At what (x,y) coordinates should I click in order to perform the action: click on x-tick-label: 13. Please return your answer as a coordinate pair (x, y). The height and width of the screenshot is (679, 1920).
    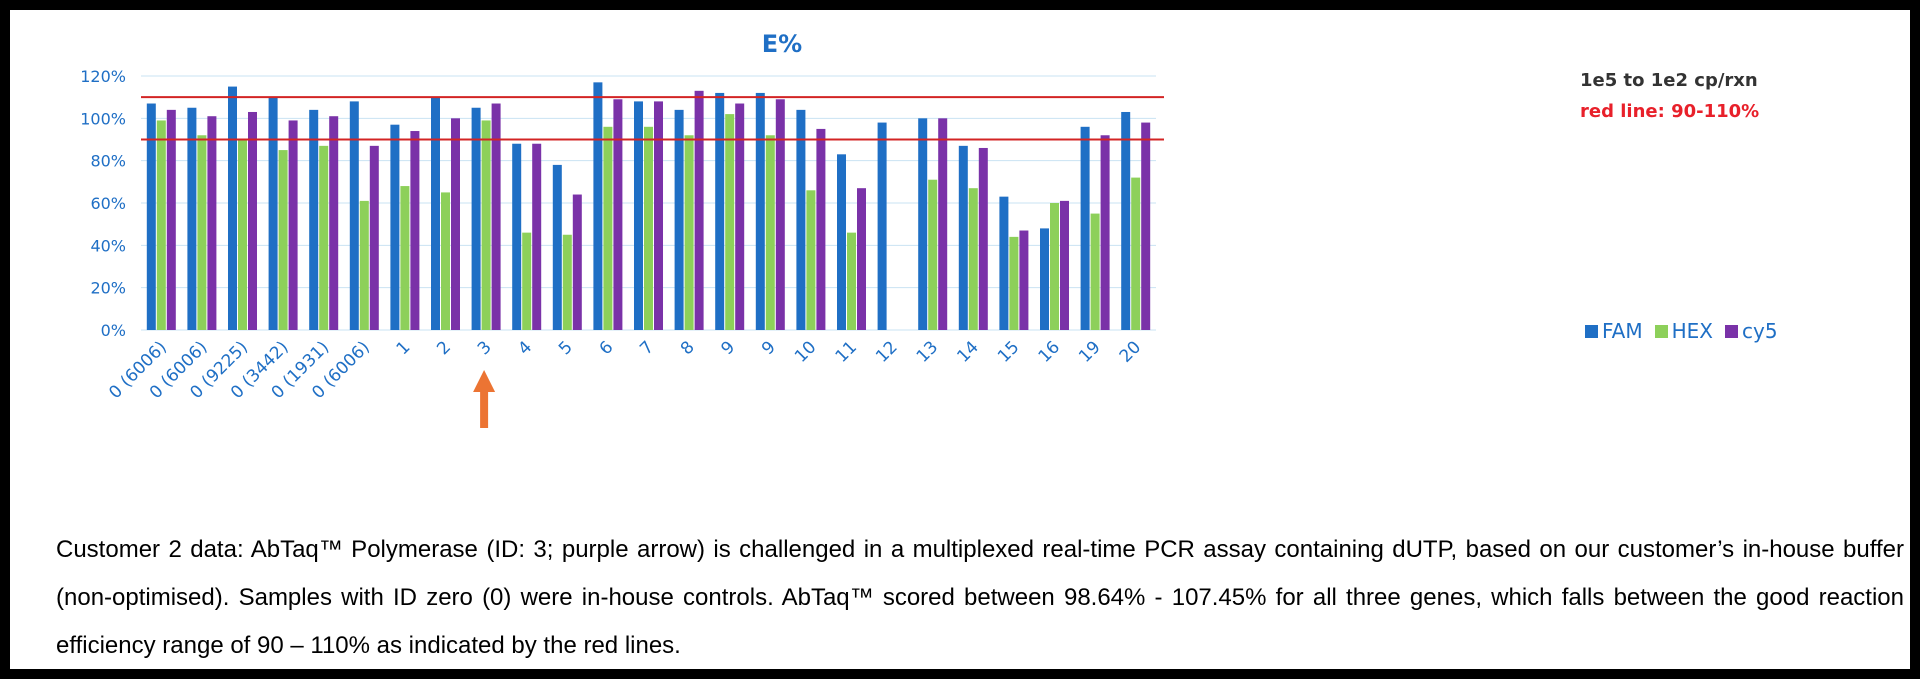
    Looking at the image, I should click on (927, 351).